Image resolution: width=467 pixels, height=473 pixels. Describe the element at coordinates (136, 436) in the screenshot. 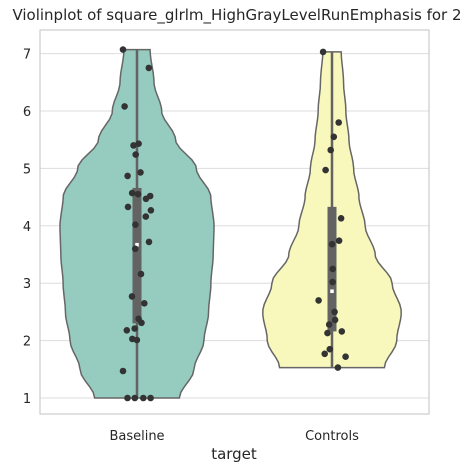

I see `x-tick-label-baseline: Baseline` at that location.